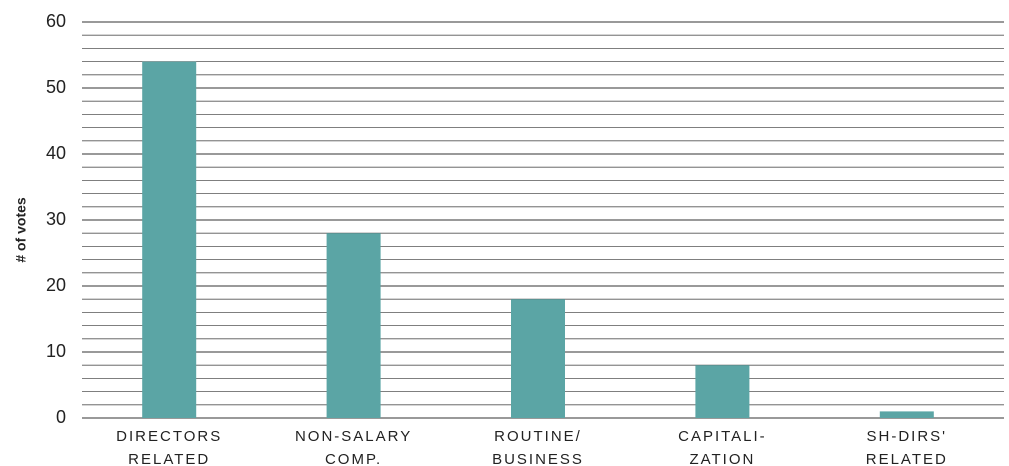  I want to click on y-tick-label: 20, so click(56, 285).